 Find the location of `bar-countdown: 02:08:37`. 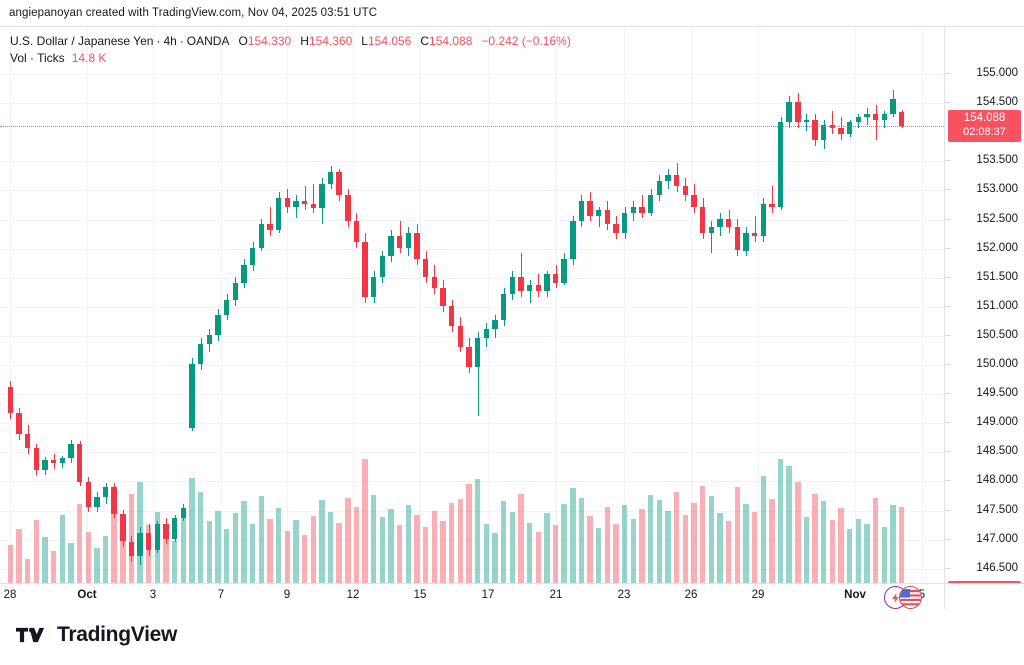

bar-countdown: 02:08:37 is located at coordinates (984, 131).